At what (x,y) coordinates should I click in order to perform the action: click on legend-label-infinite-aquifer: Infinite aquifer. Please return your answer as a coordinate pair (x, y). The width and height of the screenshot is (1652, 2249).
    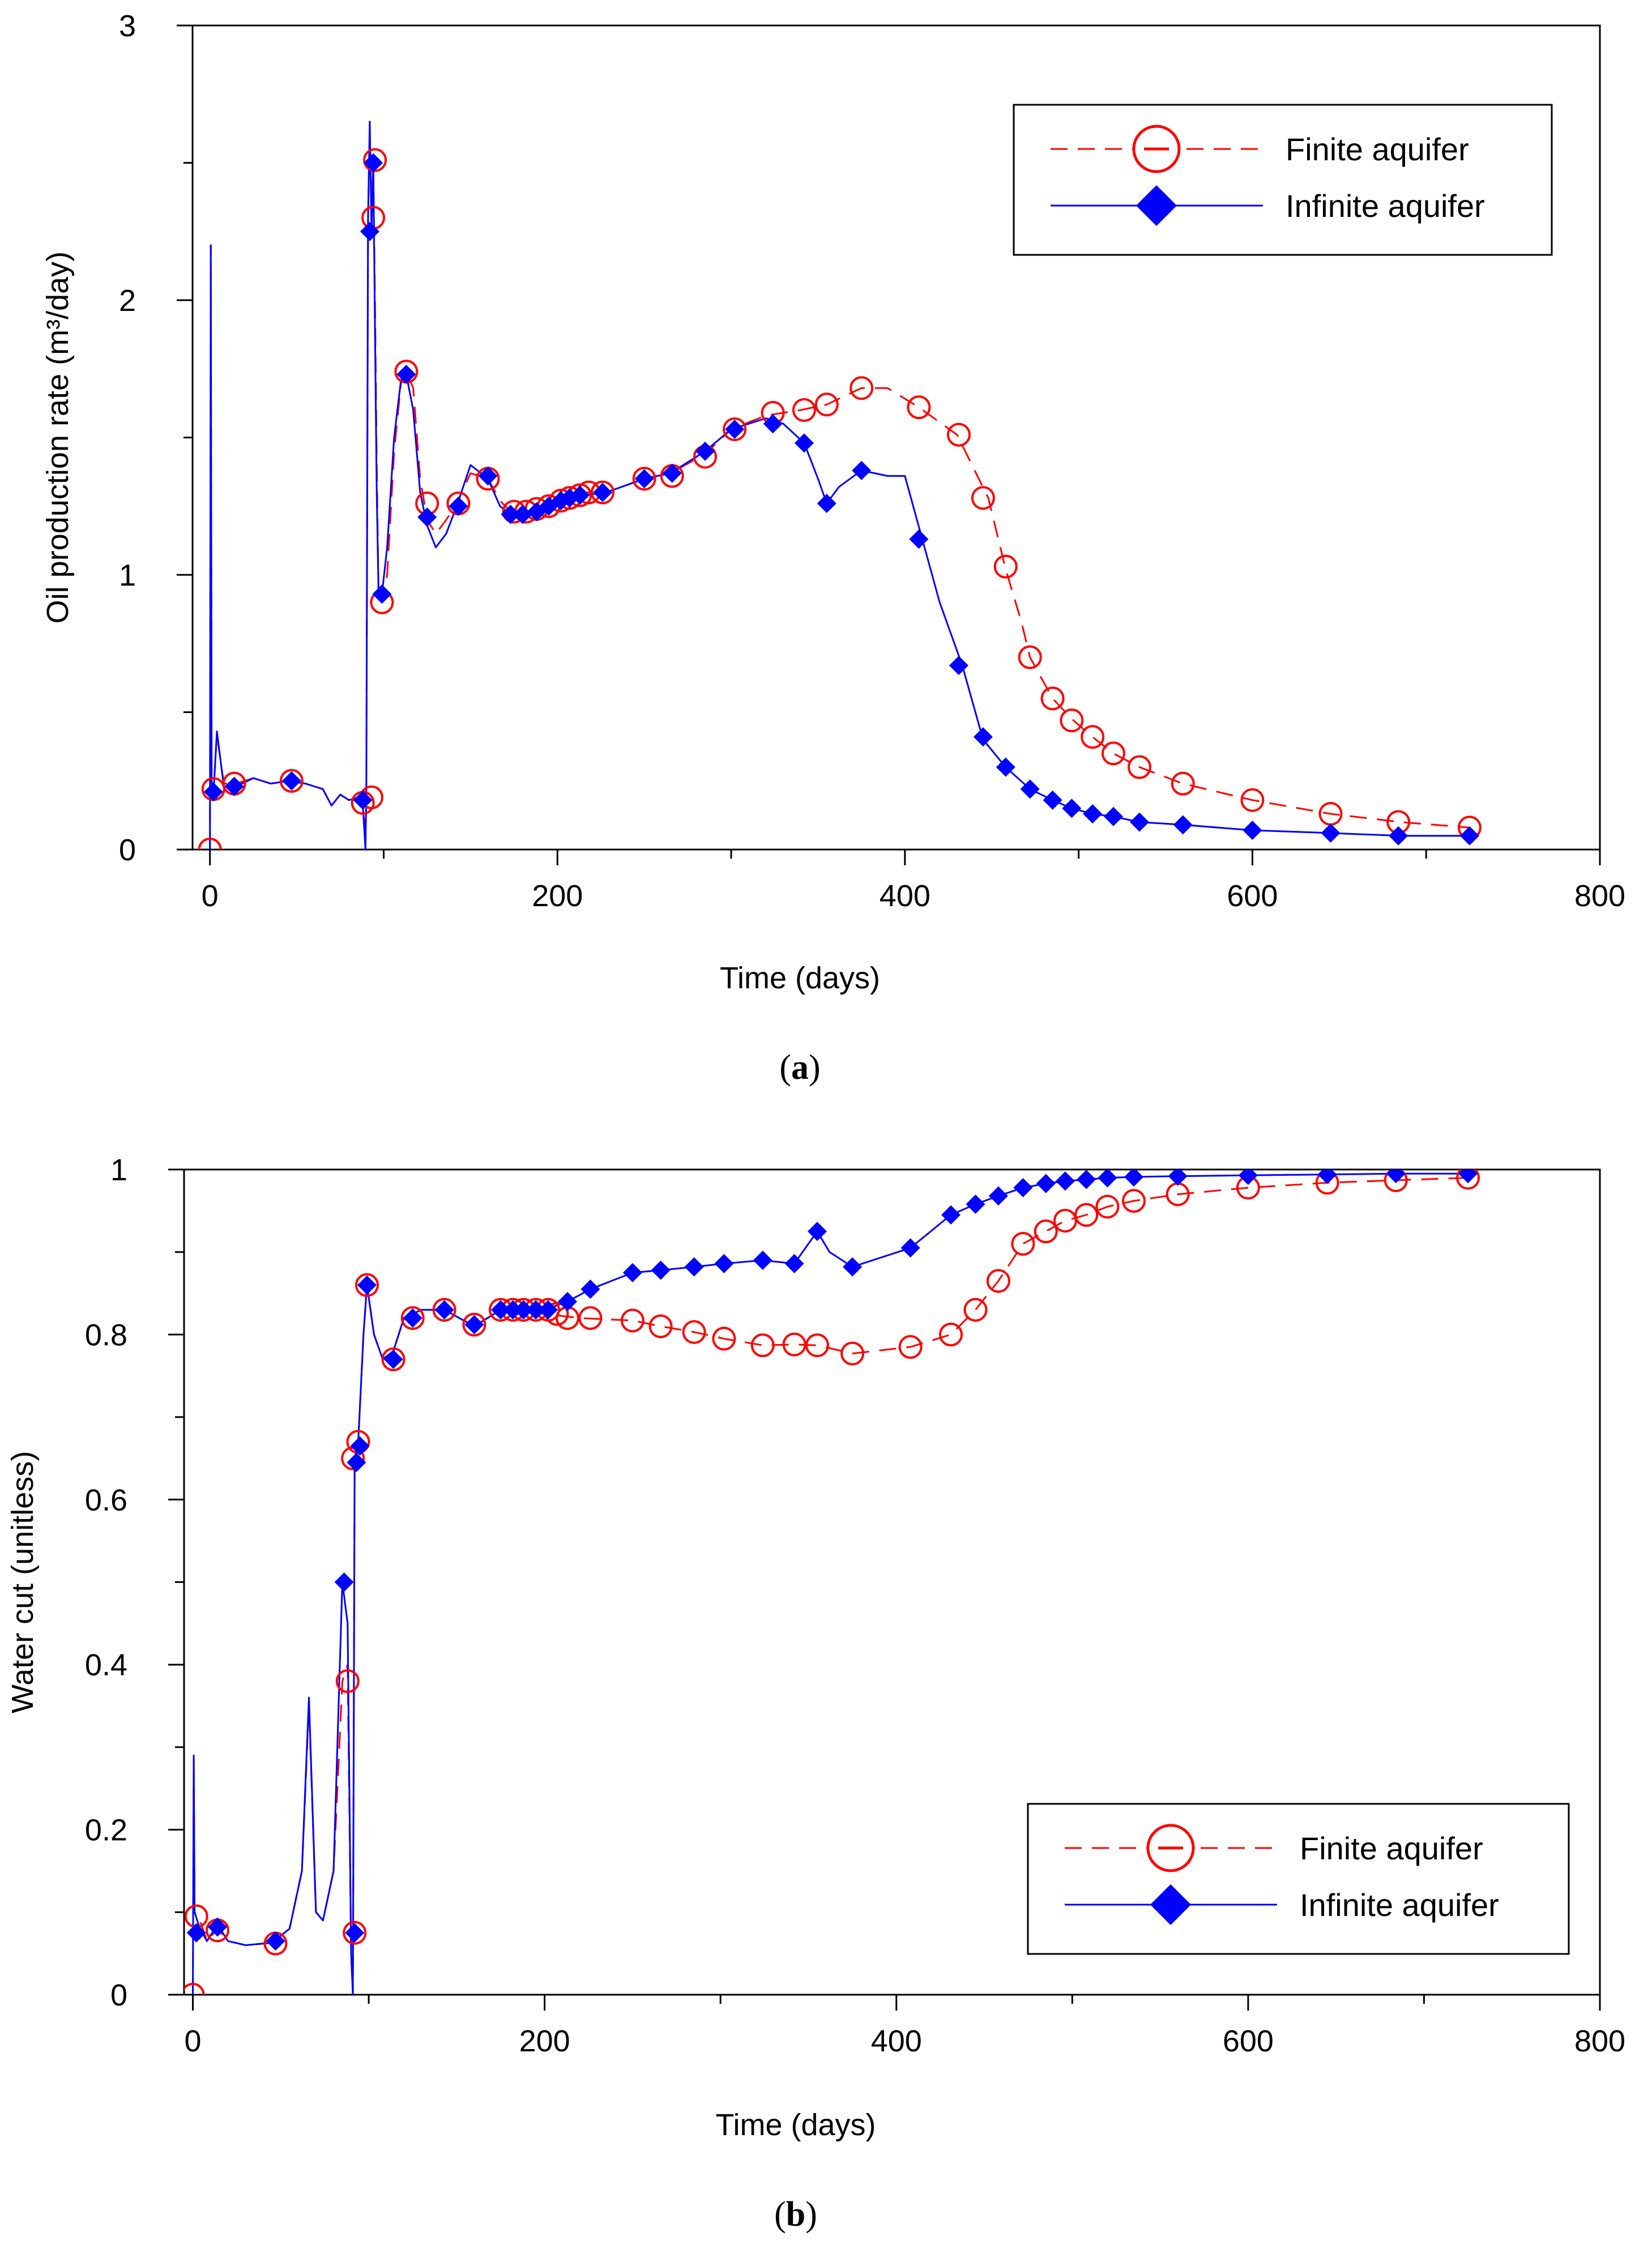
    Looking at the image, I should click on (1385, 206).